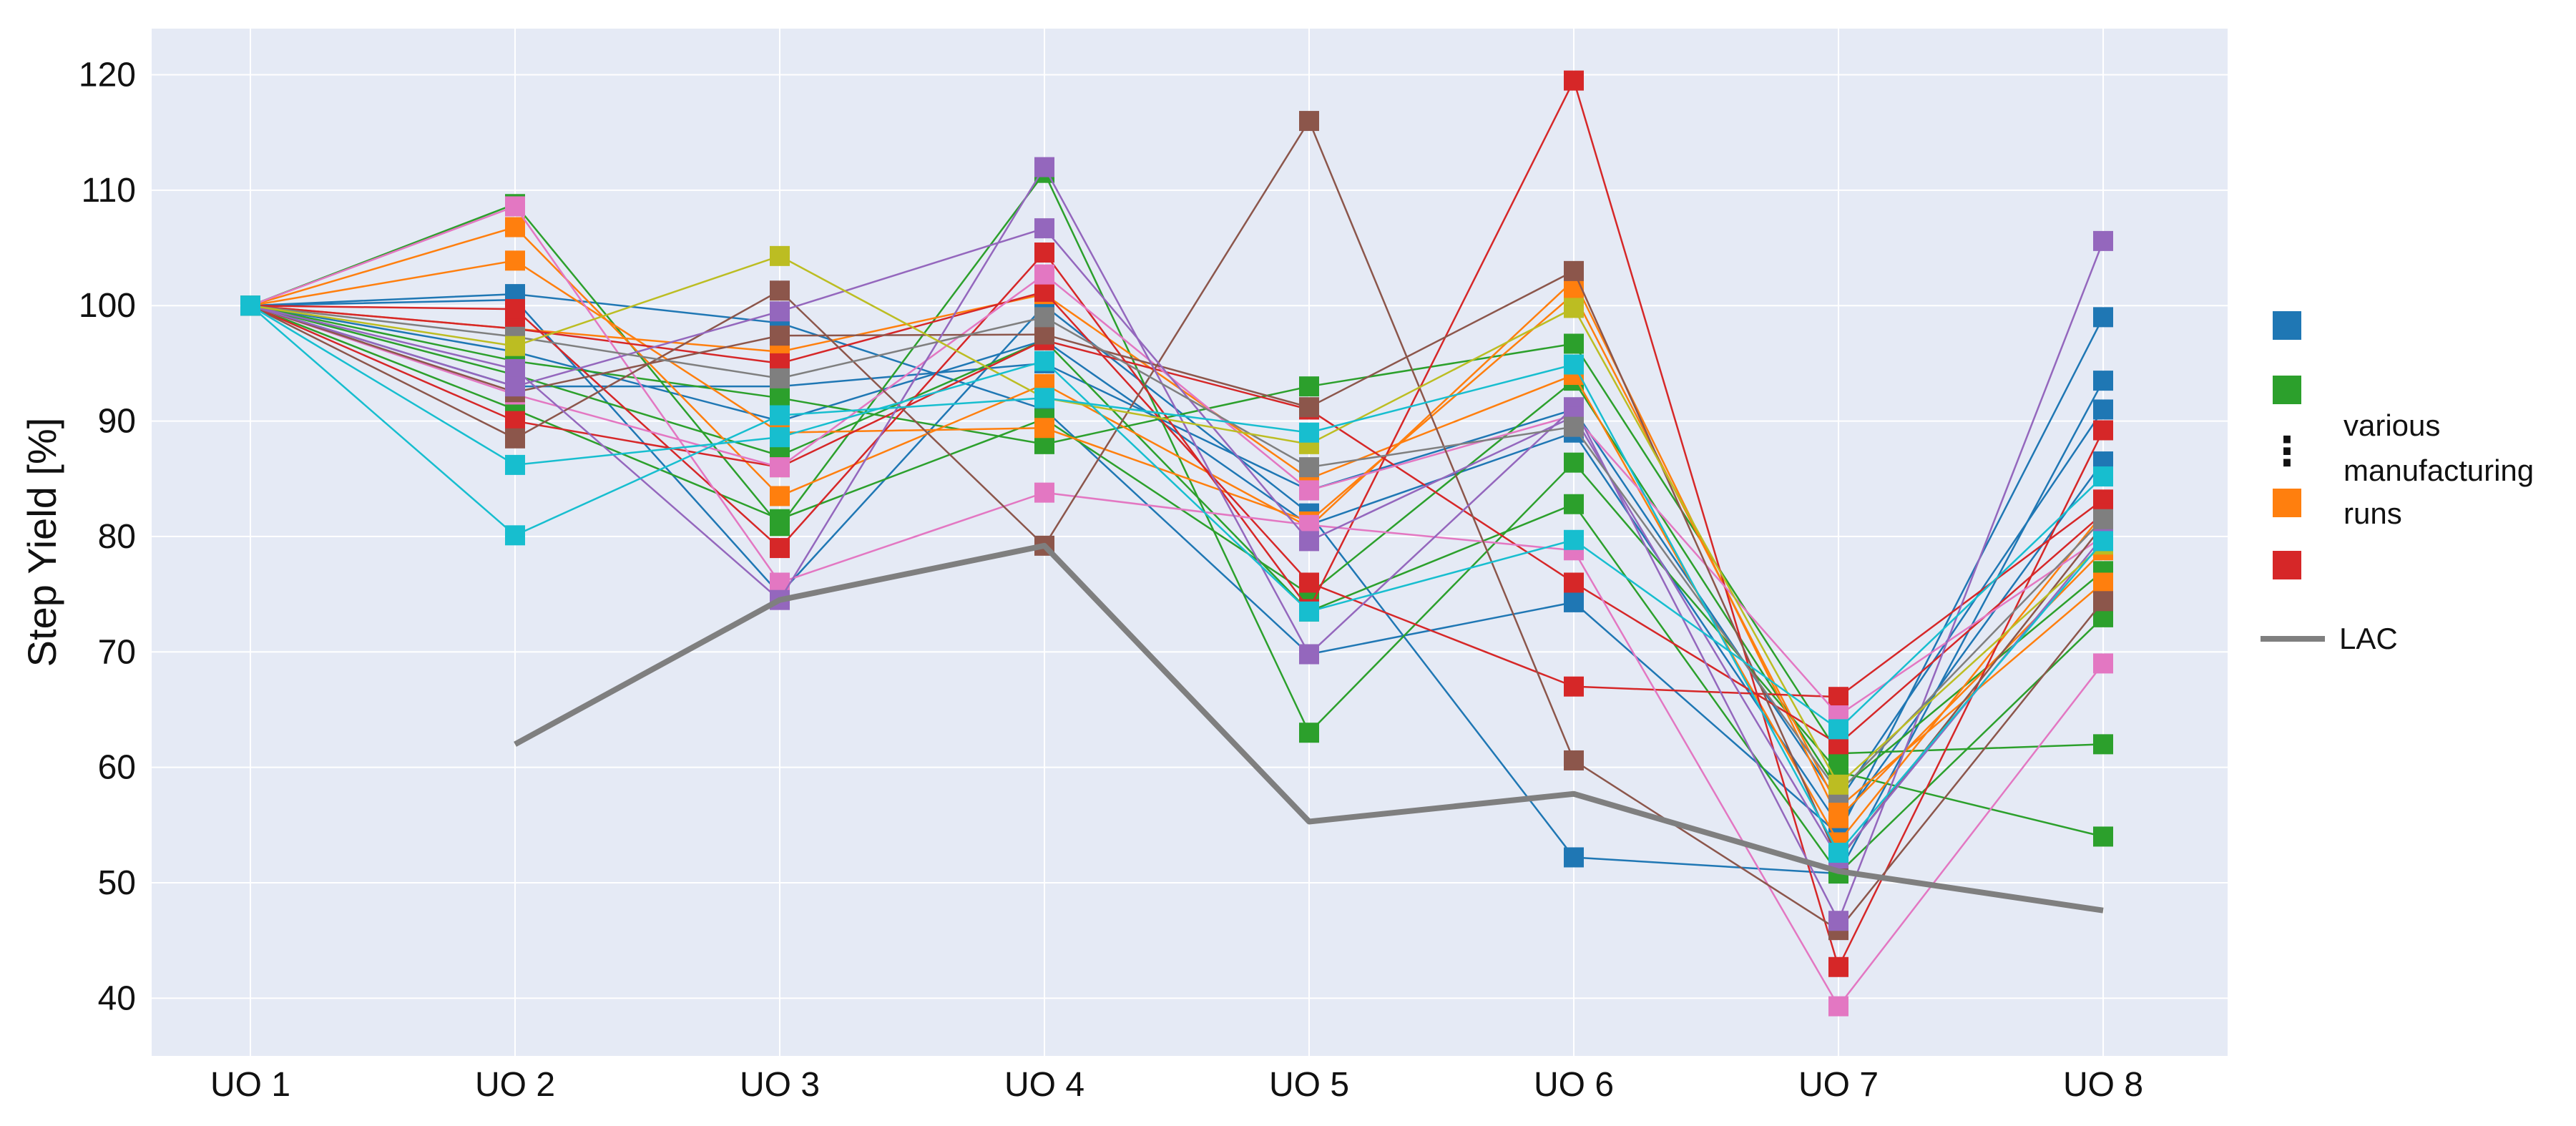  Describe the element at coordinates (2287, 452) in the screenshot. I see `legend-ellipsis: ⋮` at that location.